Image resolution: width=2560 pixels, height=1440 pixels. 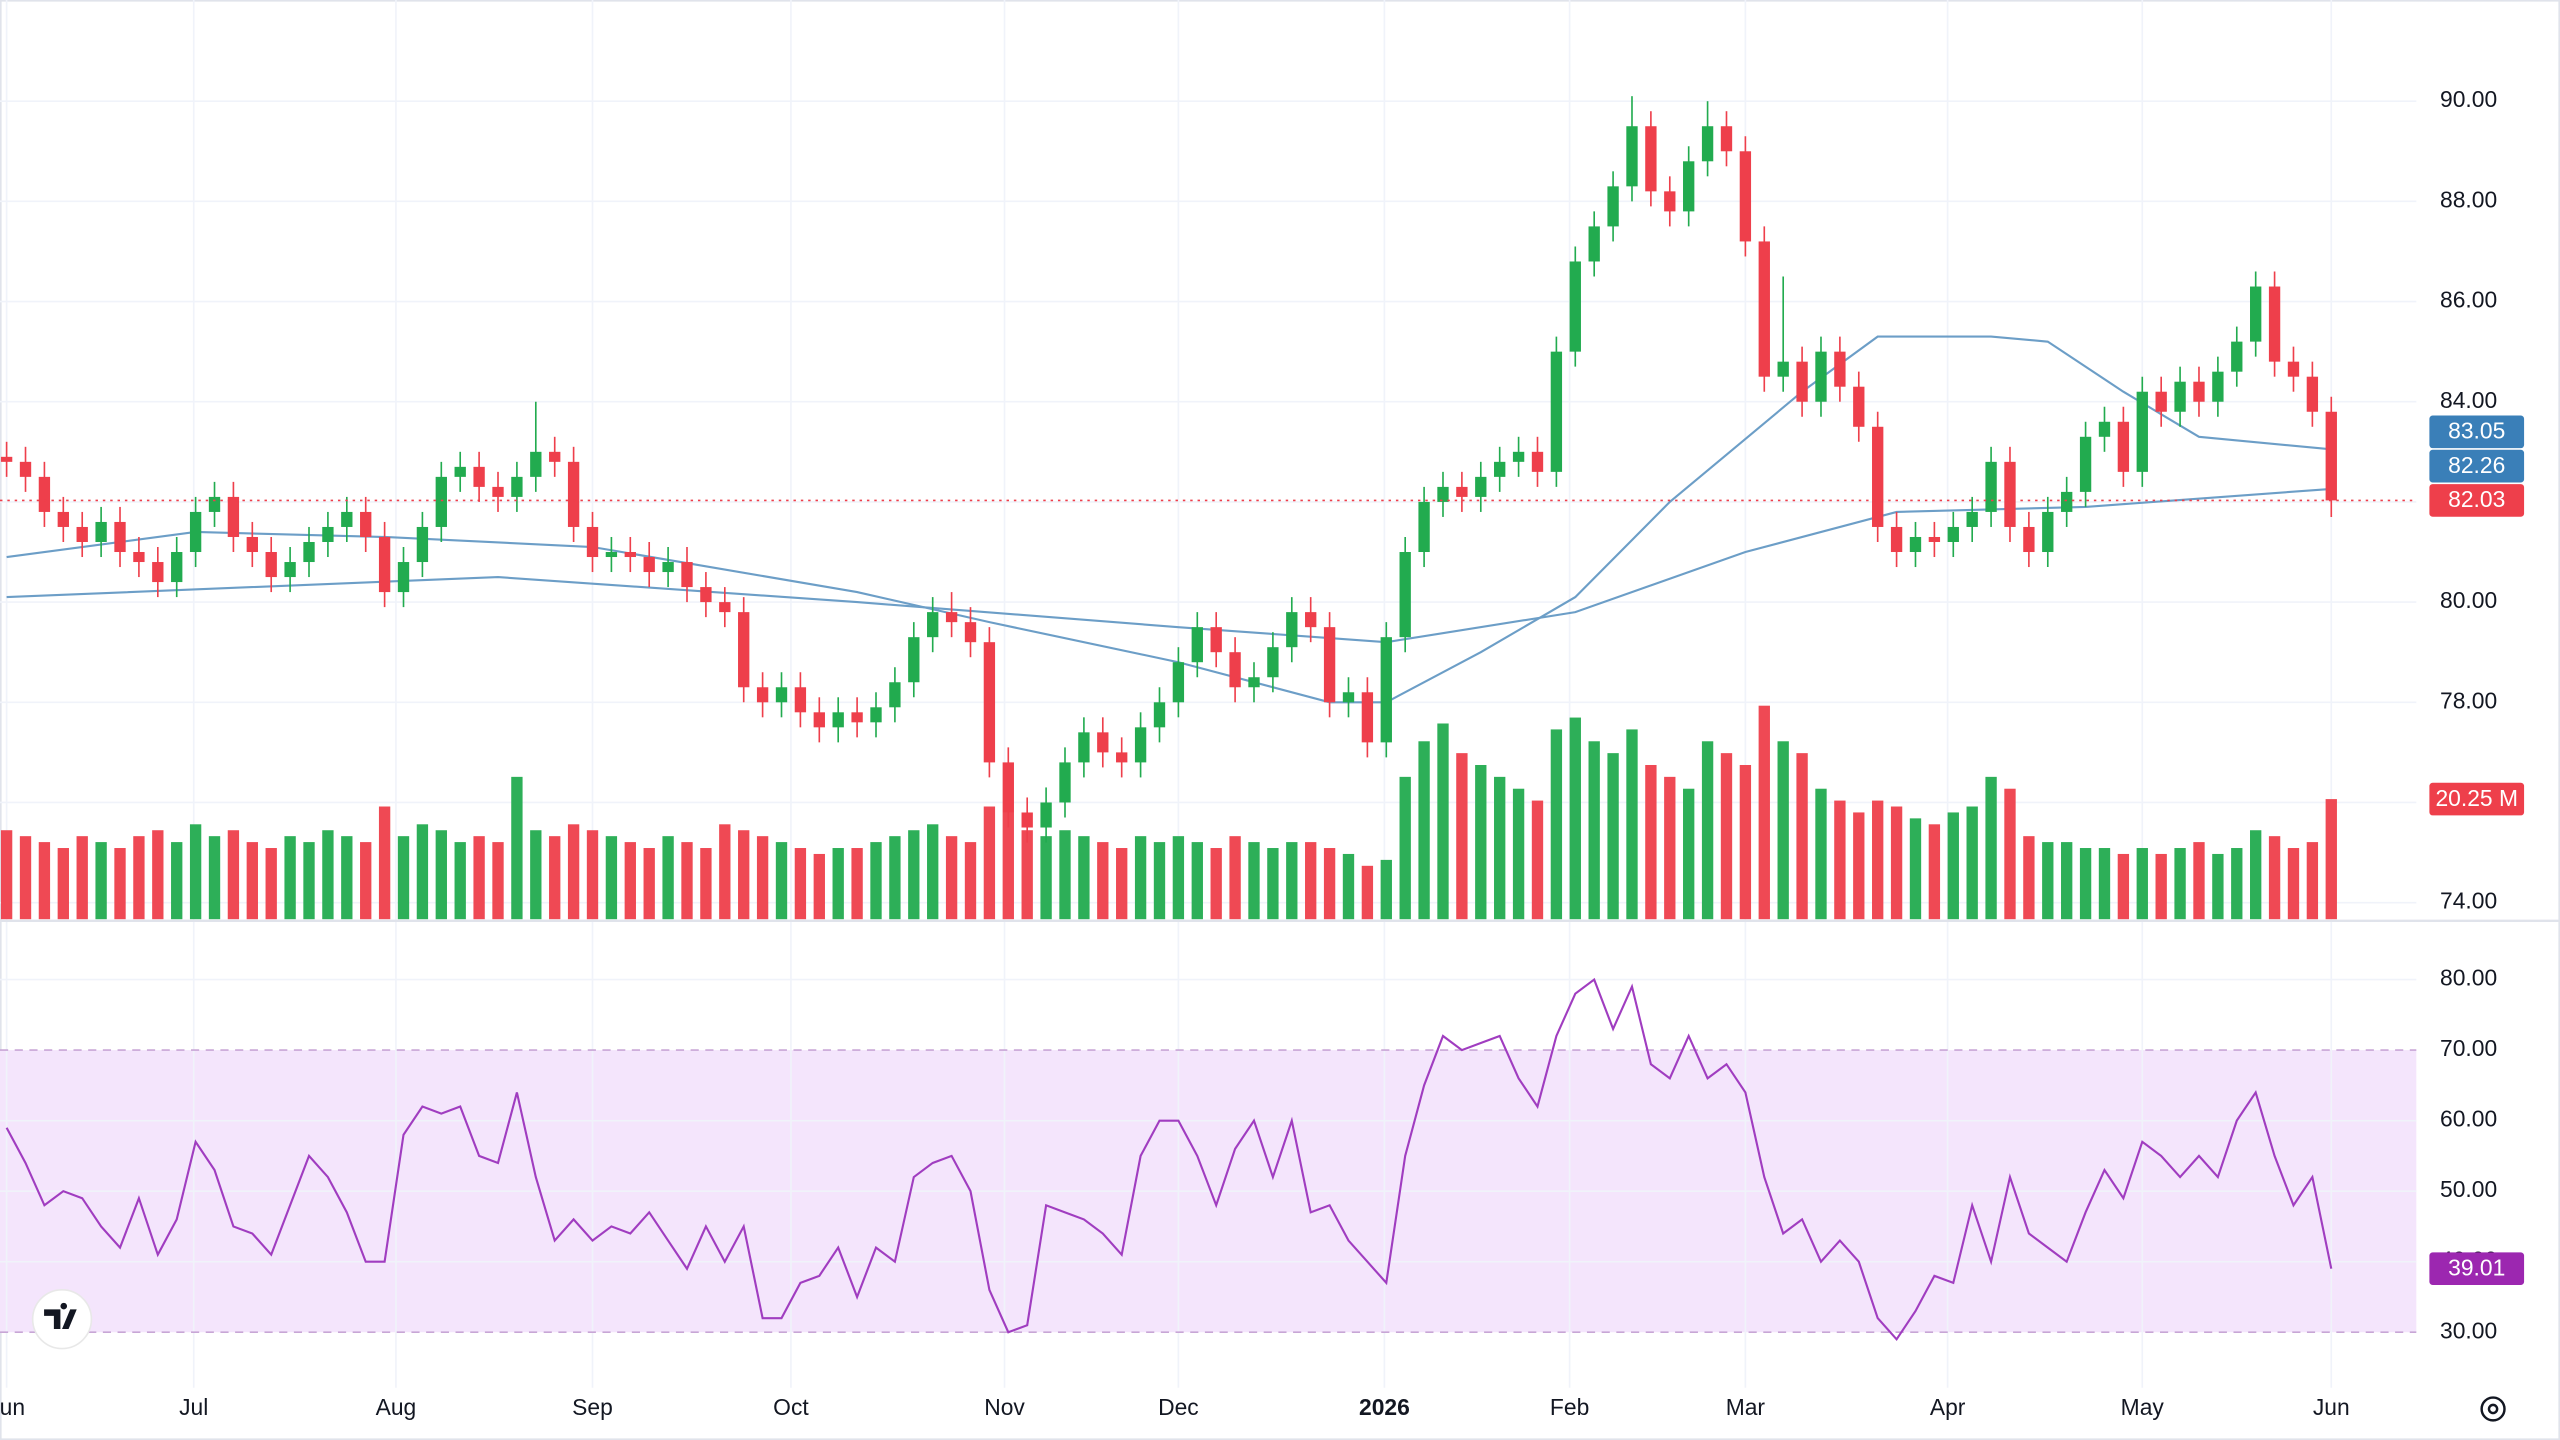 What do you see at coordinates (1569, 1407) in the screenshot?
I see `x-tick-label: Feb` at bounding box center [1569, 1407].